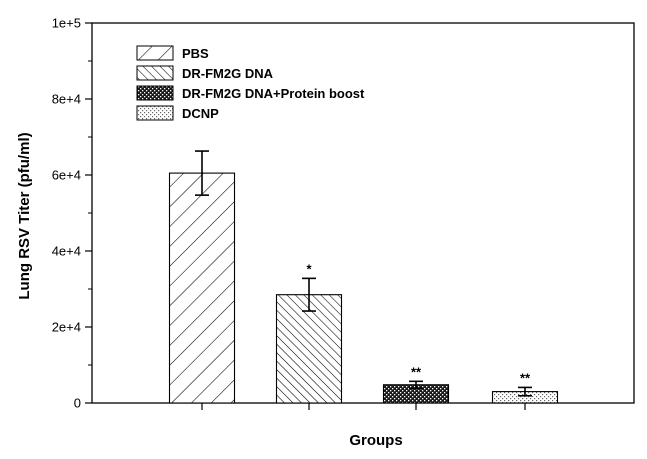 Image resolution: width=647 pixels, height=459 pixels. What do you see at coordinates (66, 175) in the screenshot?
I see `y-tick-label: 6e+4` at bounding box center [66, 175].